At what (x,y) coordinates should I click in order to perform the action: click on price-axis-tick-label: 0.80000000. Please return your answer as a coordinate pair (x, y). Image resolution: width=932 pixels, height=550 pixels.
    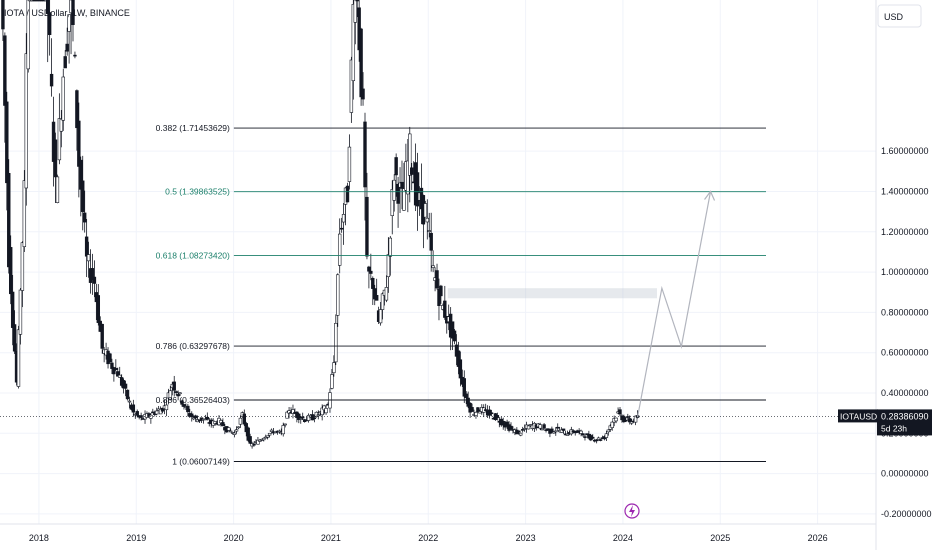
    Looking at the image, I should click on (905, 312).